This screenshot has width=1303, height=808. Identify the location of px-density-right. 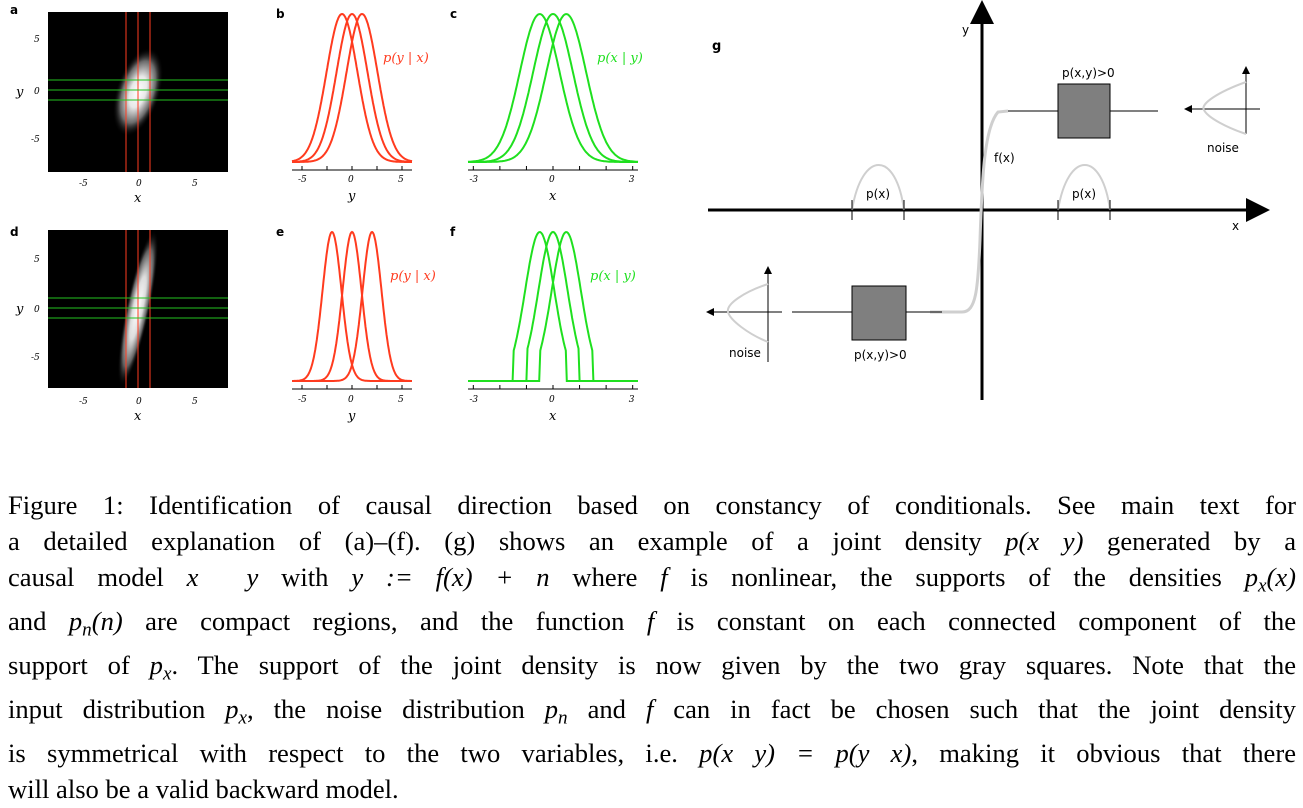
(1084, 187).